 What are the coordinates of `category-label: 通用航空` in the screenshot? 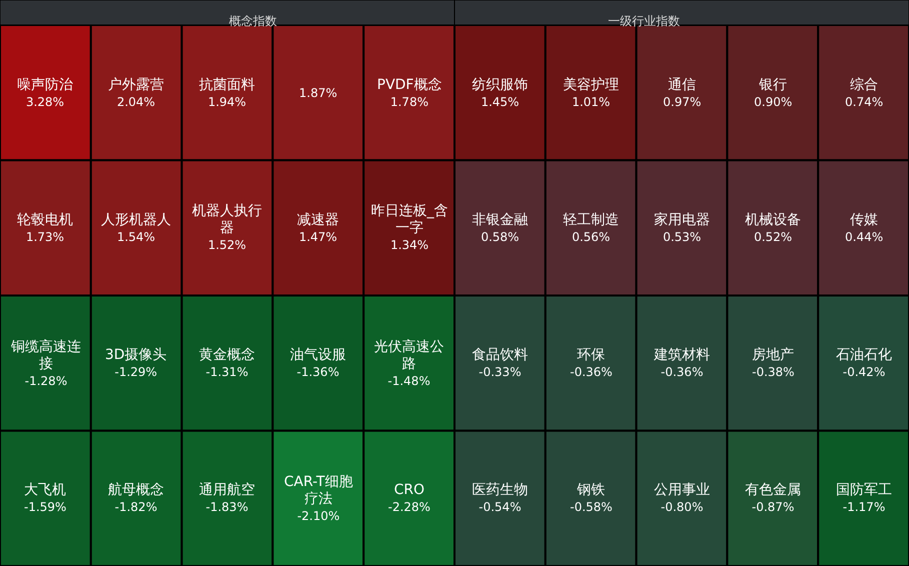 It's located at (227, 490).